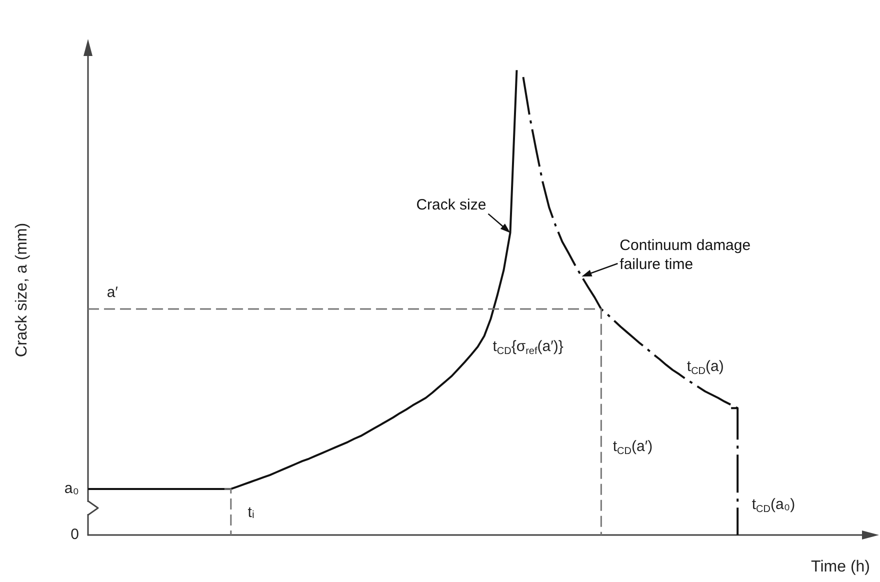 This screenshot has height=582, width=880. I want to click on annotation: t$_{CD}$(a′), so click(632, 448).